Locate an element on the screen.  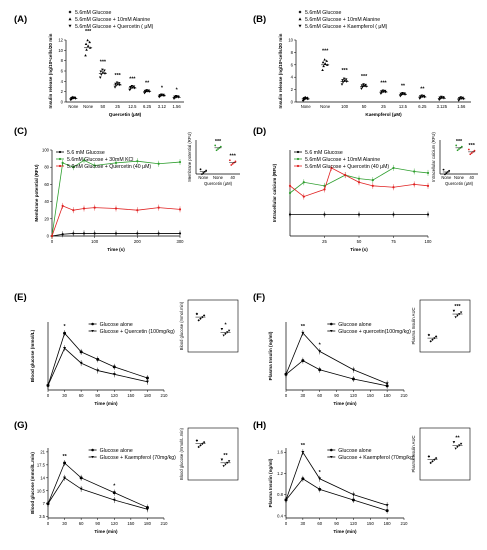
panel-A-ytick-label: 4 is located at coordinates (62, 81).